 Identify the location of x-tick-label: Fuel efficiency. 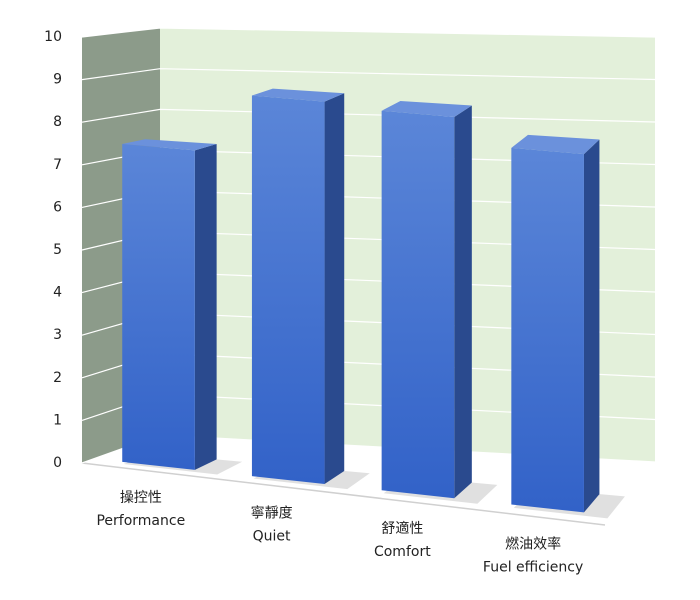
(533, 567).